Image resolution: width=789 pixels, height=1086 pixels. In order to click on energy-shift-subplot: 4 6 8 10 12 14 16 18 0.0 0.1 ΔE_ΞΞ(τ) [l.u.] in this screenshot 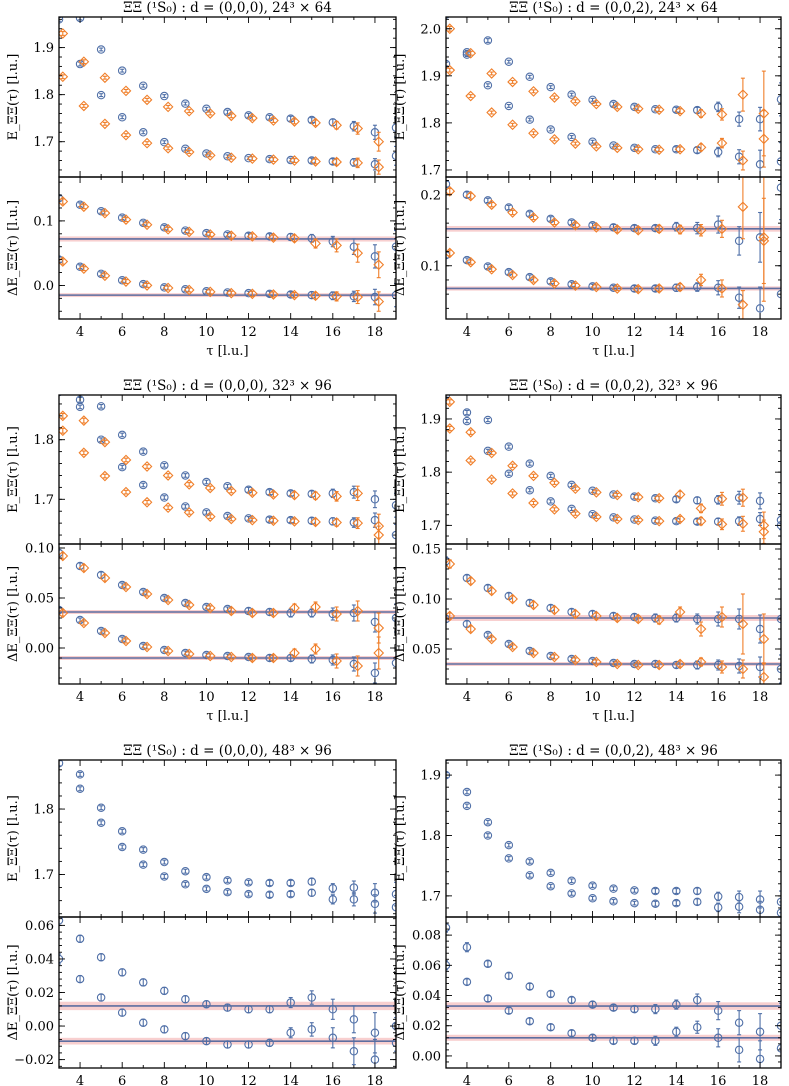, I will do `click(201, 258)`.